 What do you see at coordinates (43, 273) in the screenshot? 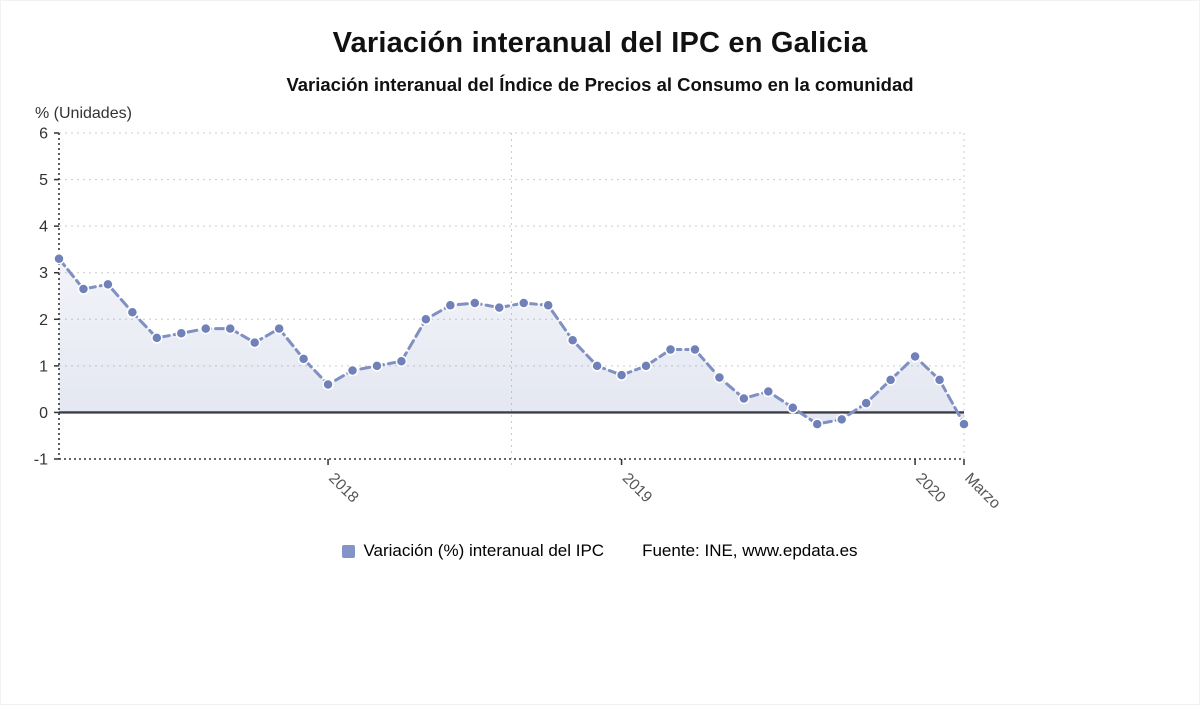
I see `y-axis-tick-label: 3` at bounding box center [43, 273].